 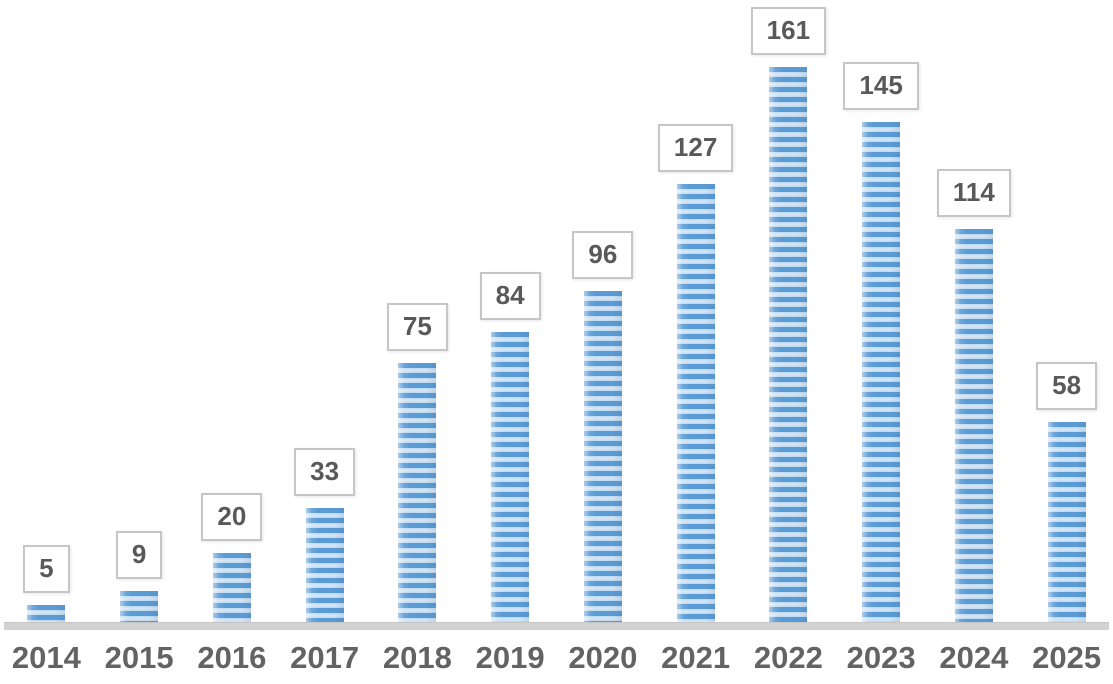 I want to click on x-axis-tick-label: 2021, so click(x=696, y=657).